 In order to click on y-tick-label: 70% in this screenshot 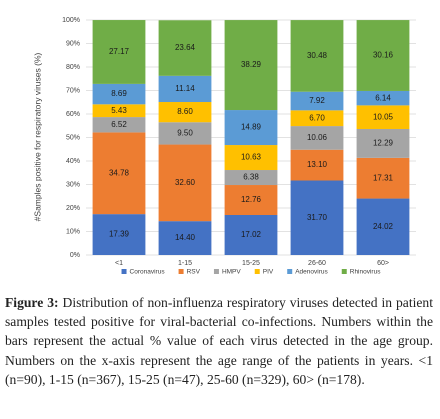, I will do `click(73, 90)`.